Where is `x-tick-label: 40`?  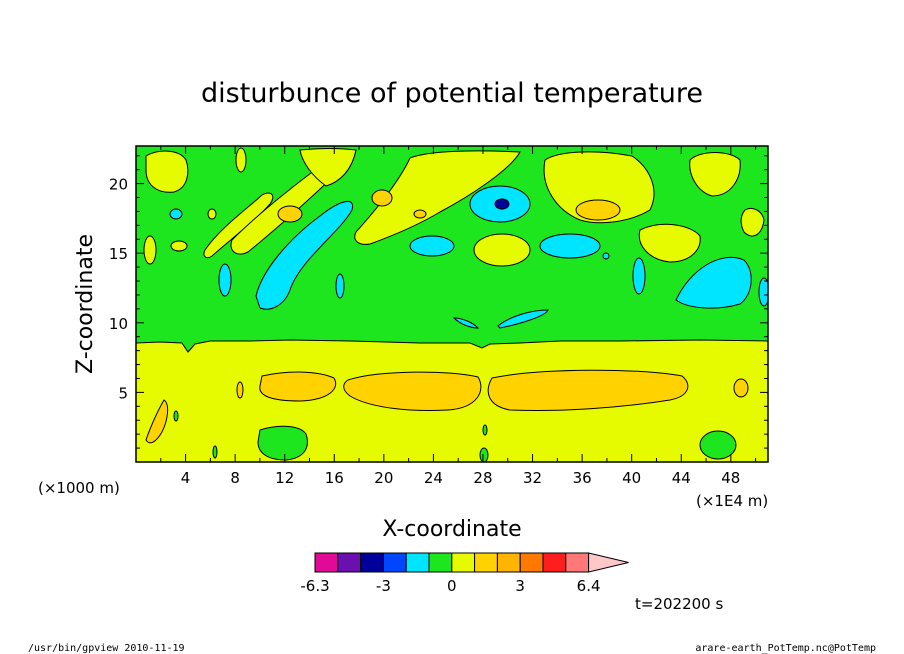 x-tick-label: 40 is located at coordinates (631, 478).